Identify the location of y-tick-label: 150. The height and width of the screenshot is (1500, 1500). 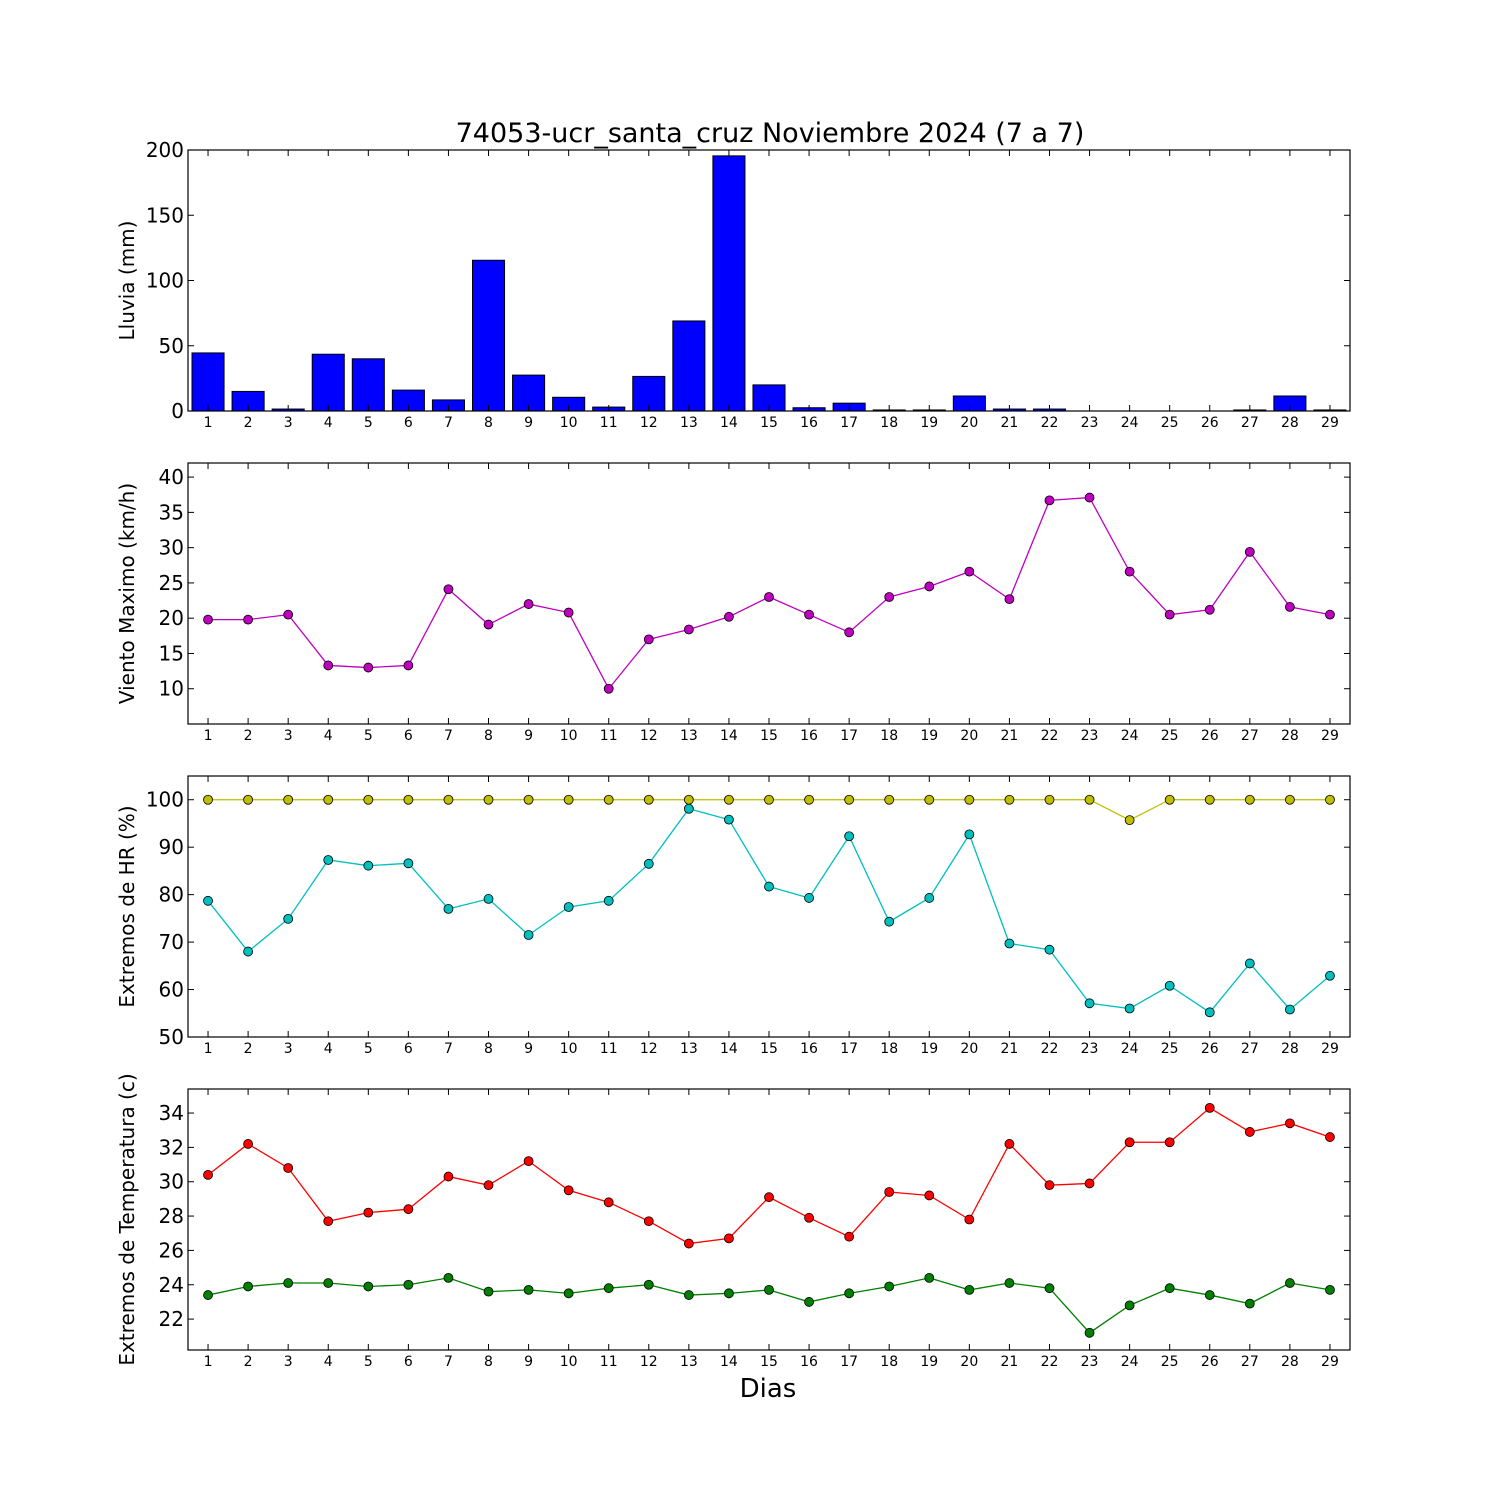
(165, 215).